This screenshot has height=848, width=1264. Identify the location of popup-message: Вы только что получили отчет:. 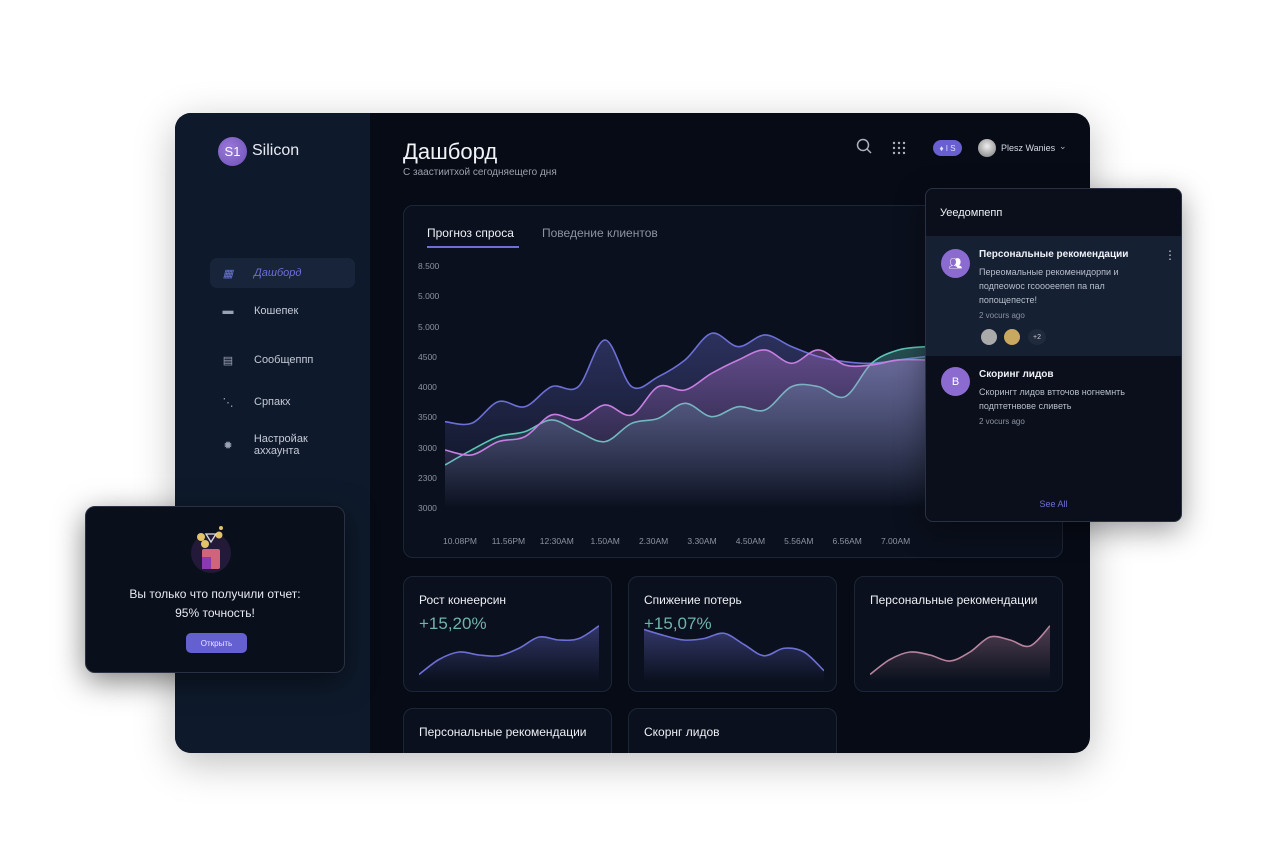
(215, 594).